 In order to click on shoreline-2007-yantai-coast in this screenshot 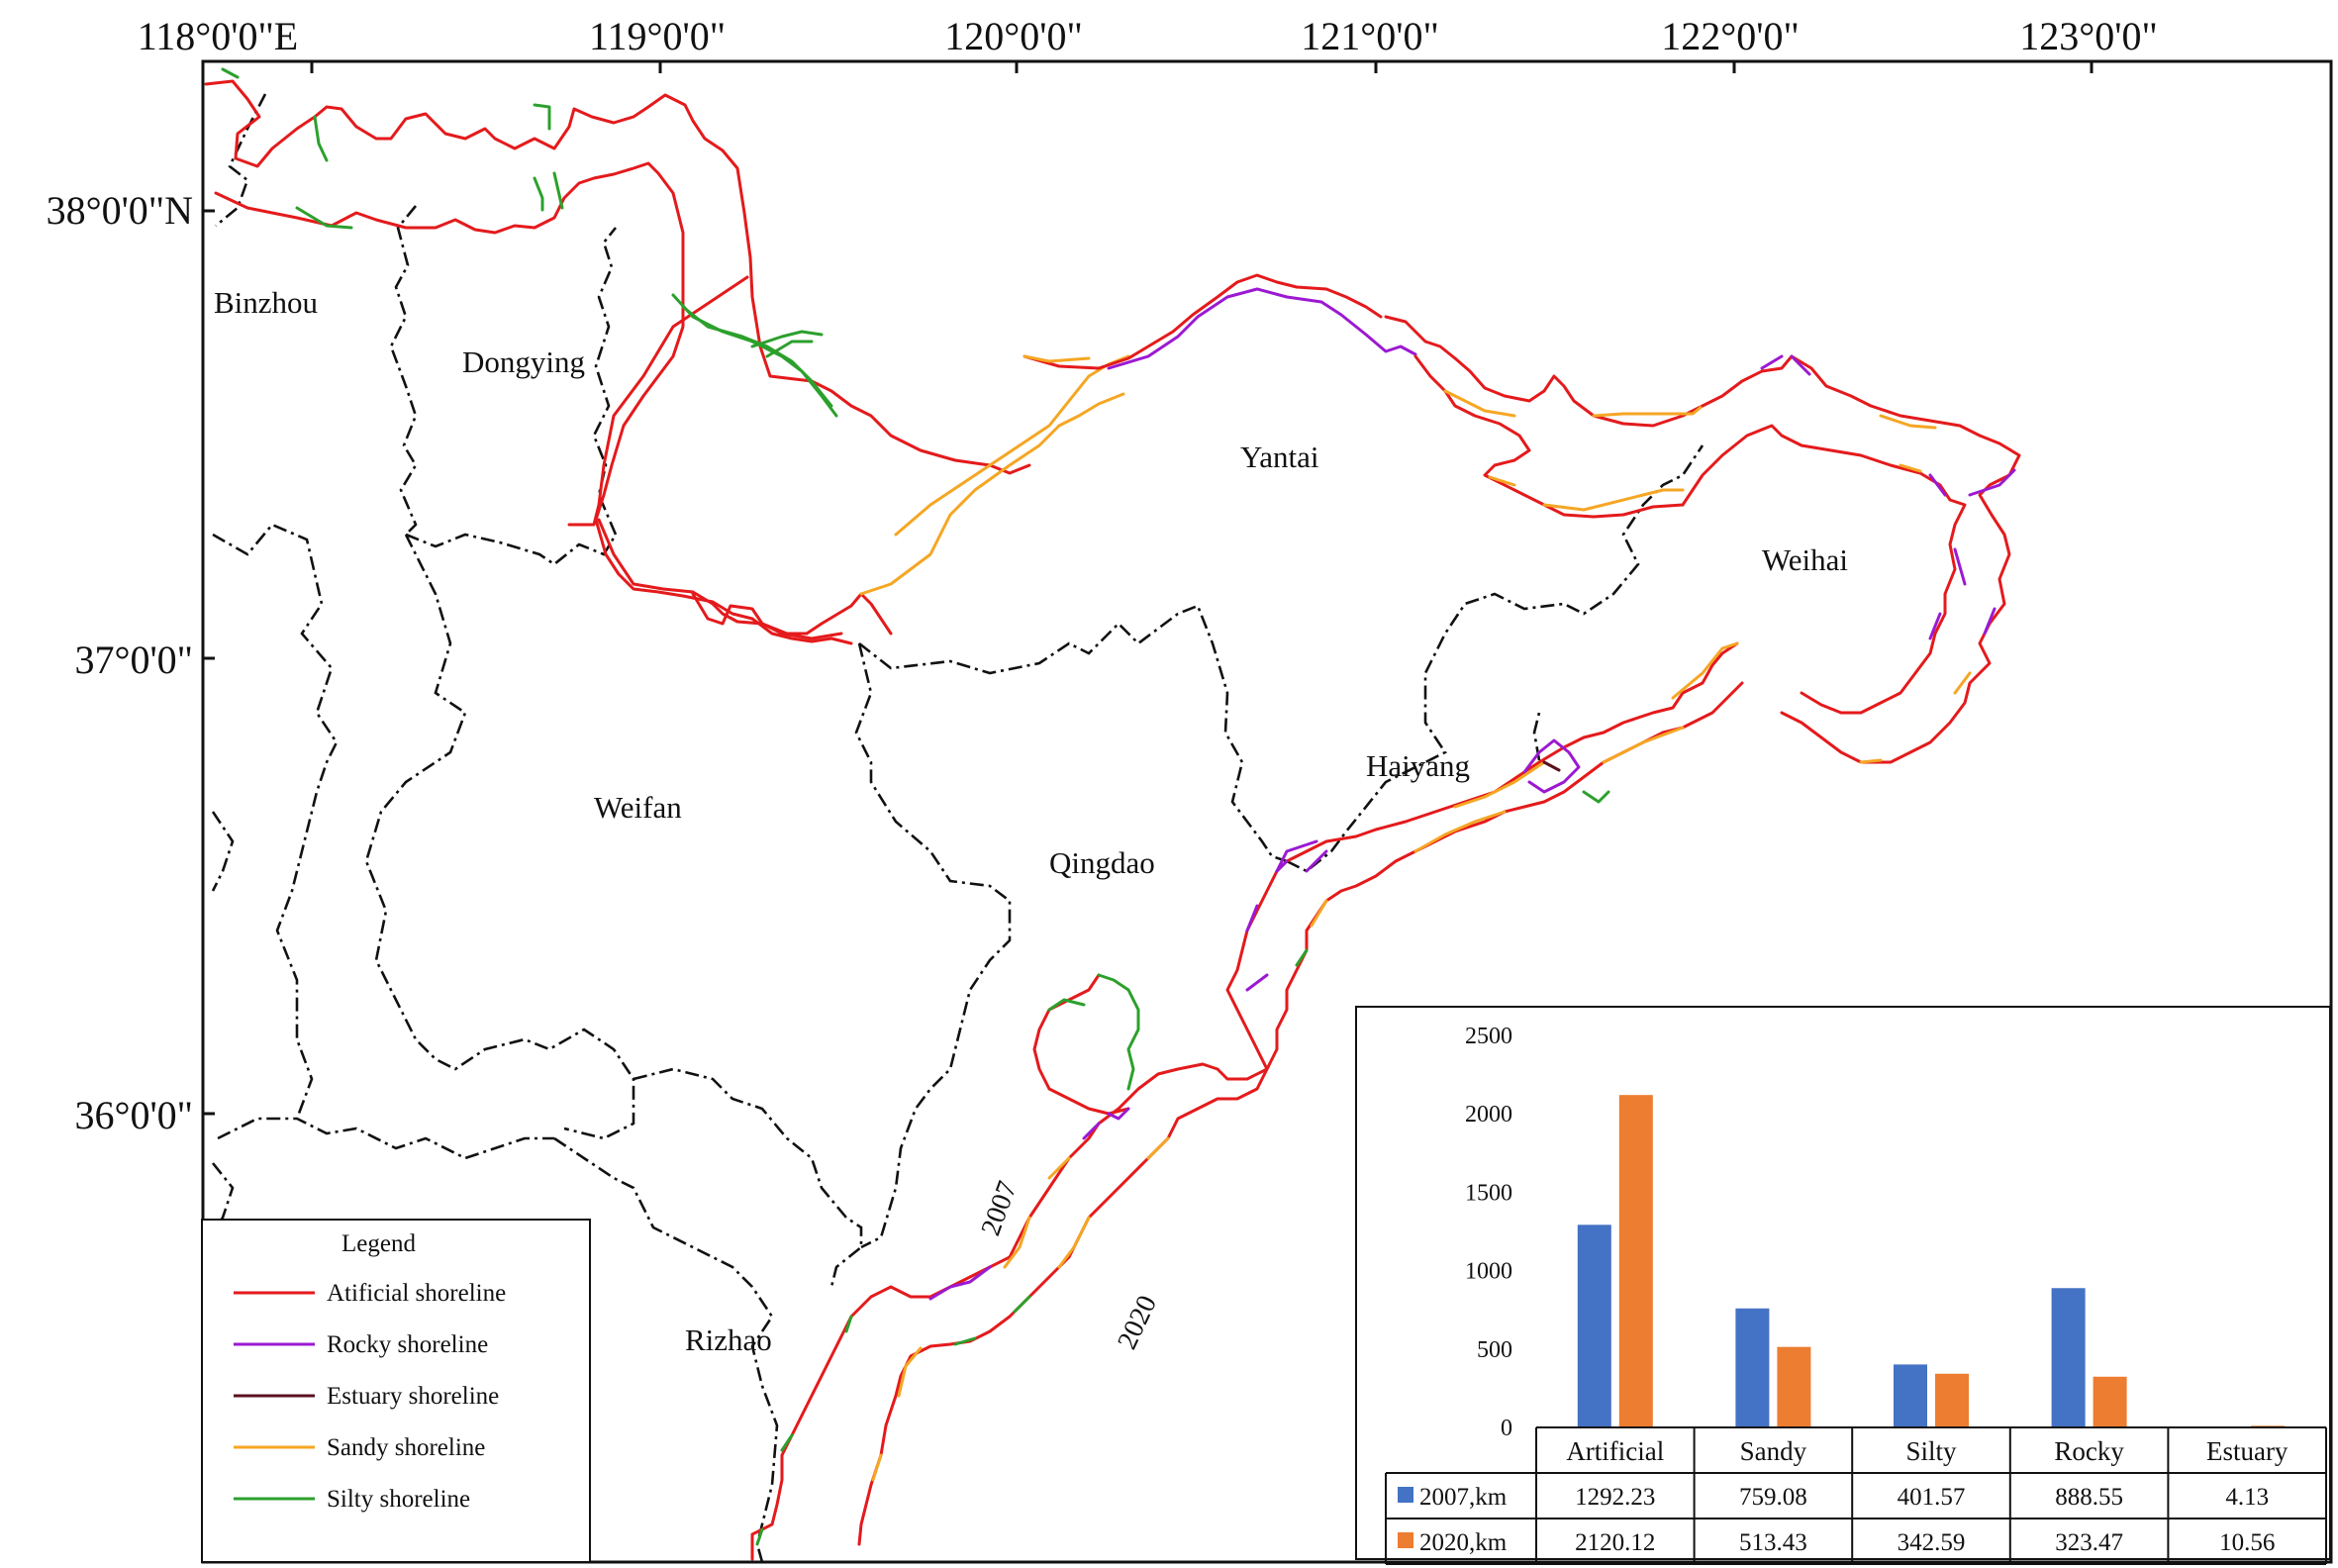, I will do `click(1057, 358)`.